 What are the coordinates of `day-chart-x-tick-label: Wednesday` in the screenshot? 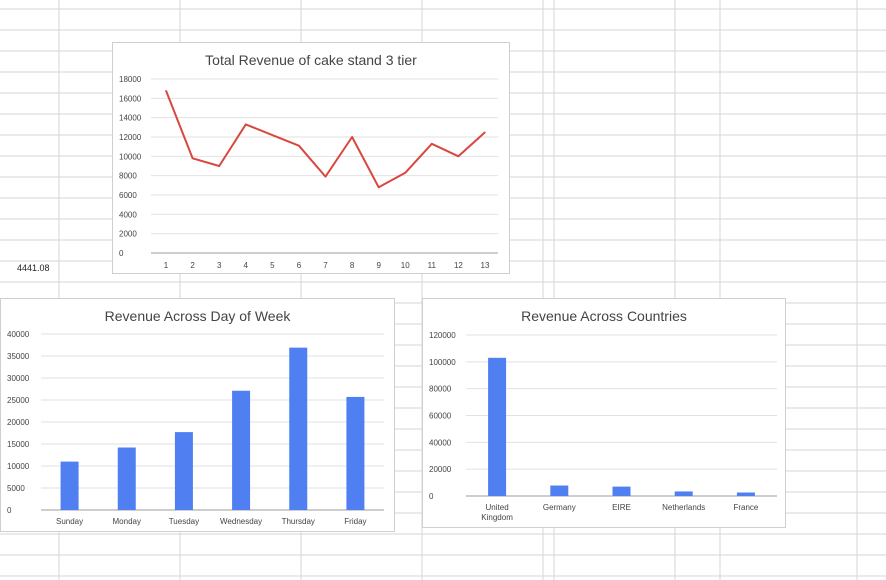 It's located at (241, 521).